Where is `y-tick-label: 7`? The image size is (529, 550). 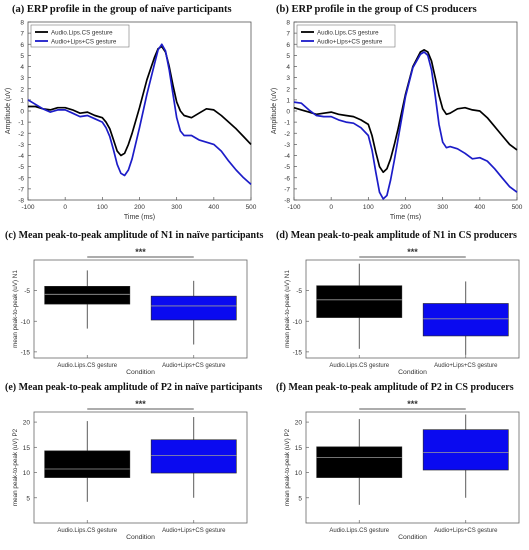
y-tick-label: 7 is located at coordinates (288, 34).